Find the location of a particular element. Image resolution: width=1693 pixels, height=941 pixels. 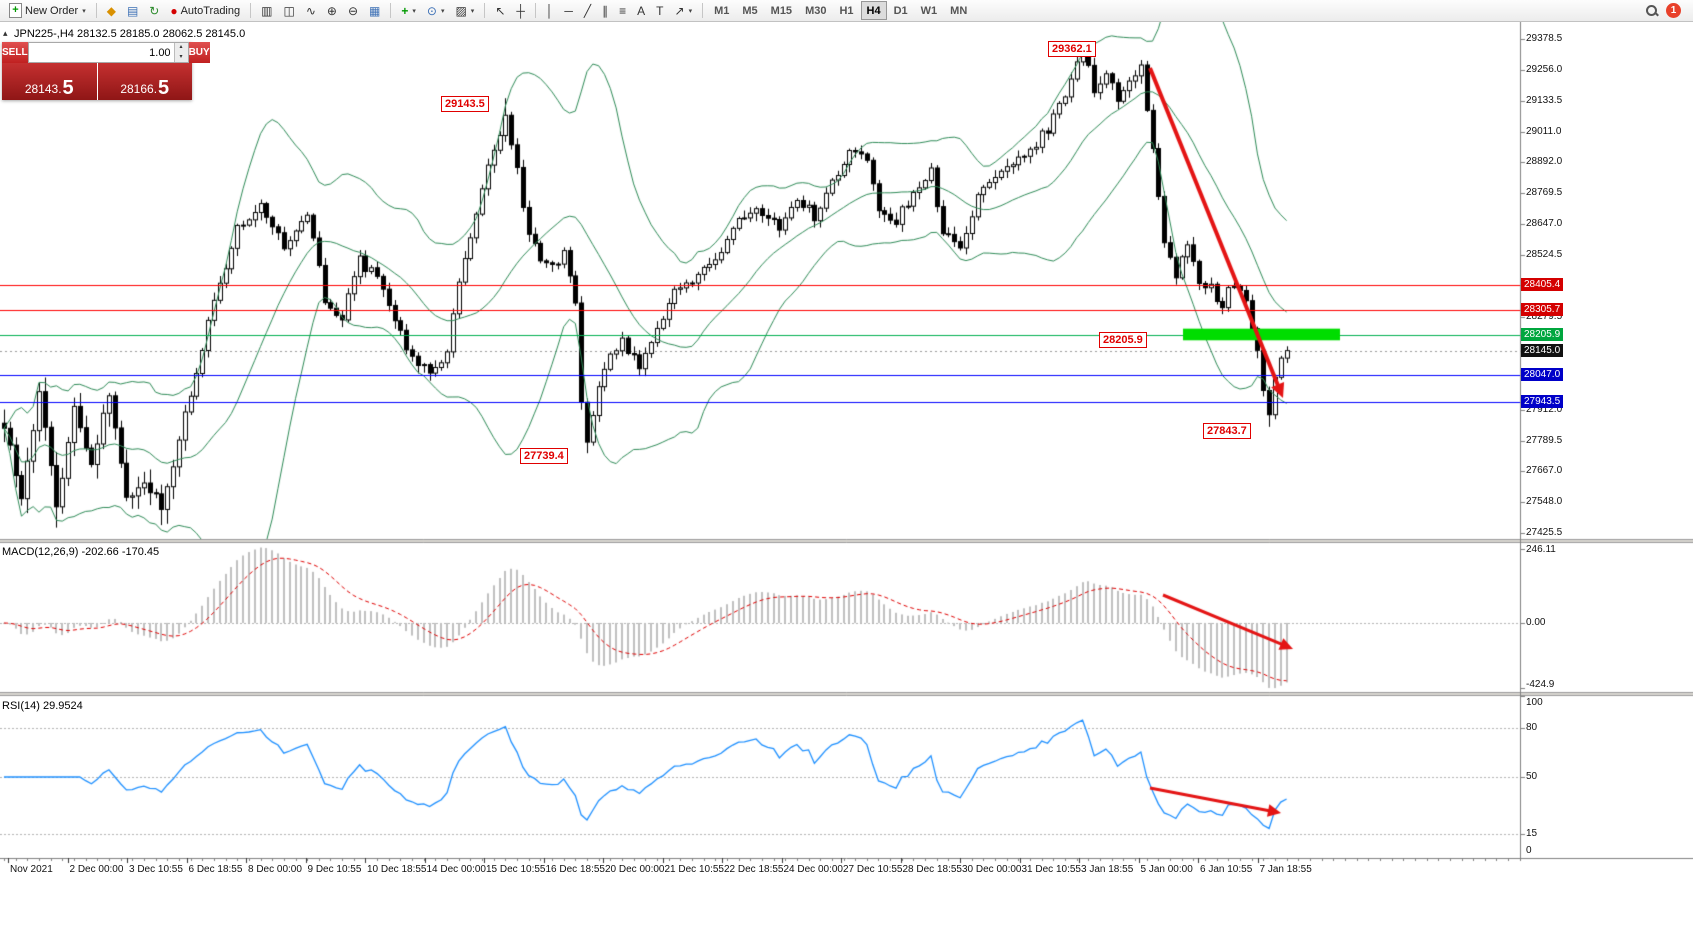

crosshair-icon: ┼ is located at coordinates (520, 10).